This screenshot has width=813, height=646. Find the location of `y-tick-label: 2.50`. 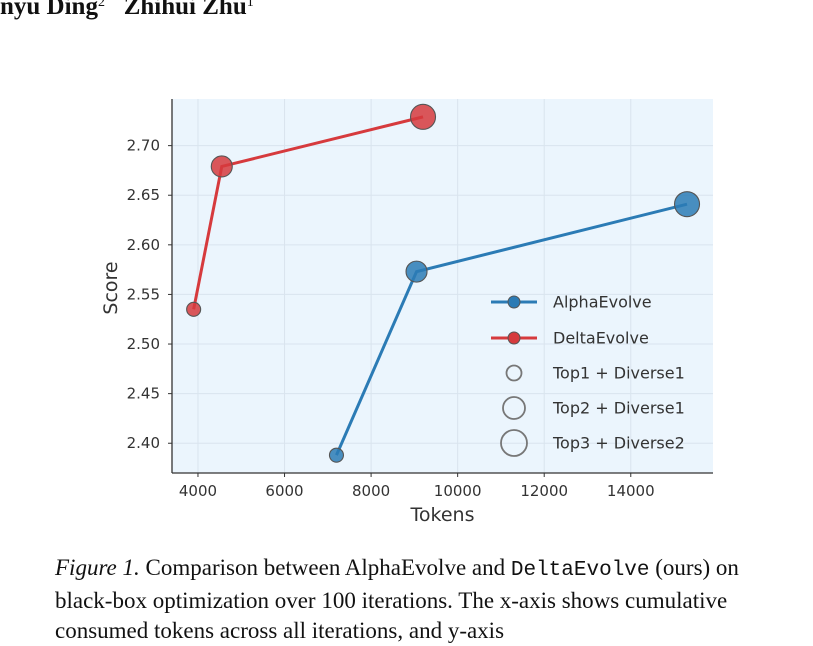

y-tick-label: 2.50 is located at coordinates (143, 344).